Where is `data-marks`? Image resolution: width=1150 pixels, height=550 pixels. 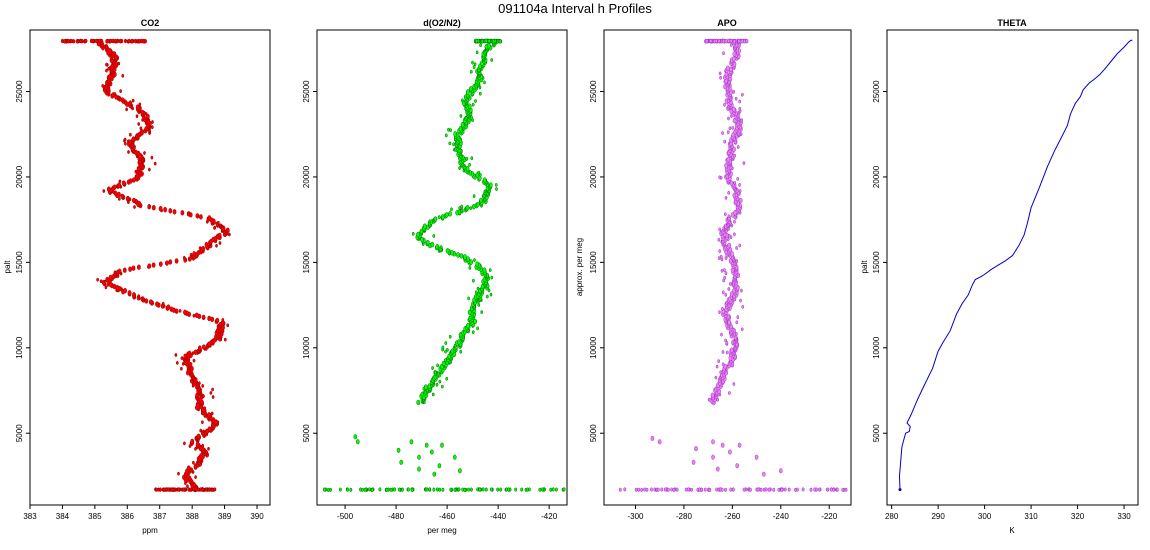
data-marks is located at coordinates (145, 265).